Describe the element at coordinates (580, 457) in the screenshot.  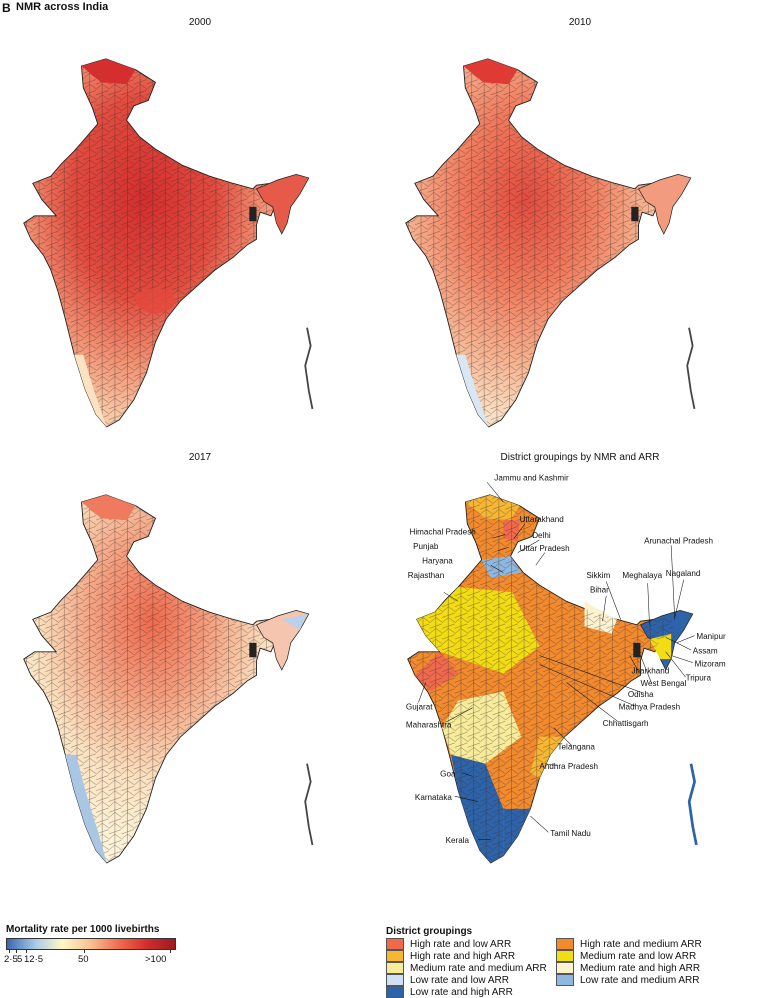
I see `map-title-groupings: District groupings by NMR and ARR` at that location.